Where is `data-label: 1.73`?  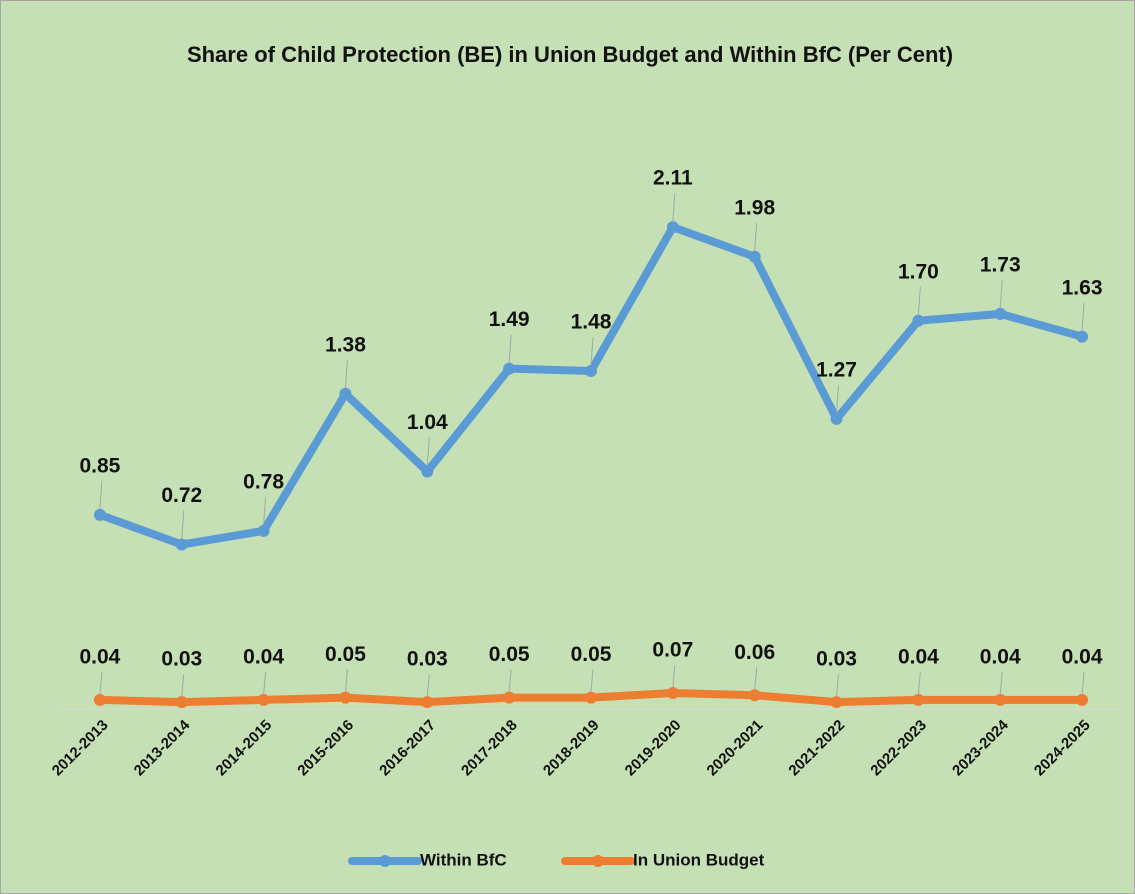 data-label: 1.73 is located at coordinates (1000, 264).